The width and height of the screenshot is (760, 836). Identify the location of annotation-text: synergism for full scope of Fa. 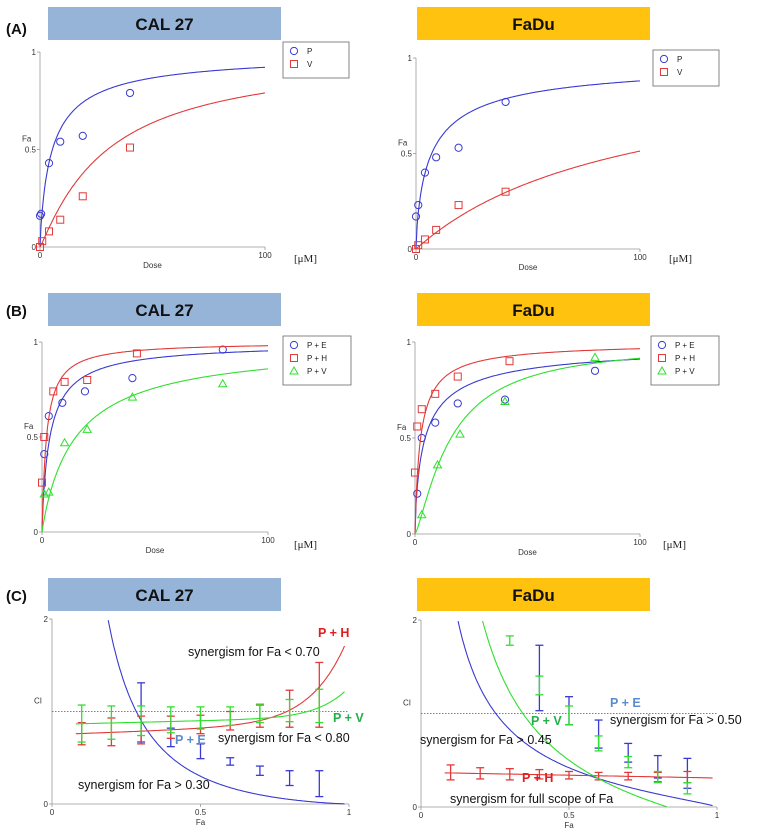
(531, 799).